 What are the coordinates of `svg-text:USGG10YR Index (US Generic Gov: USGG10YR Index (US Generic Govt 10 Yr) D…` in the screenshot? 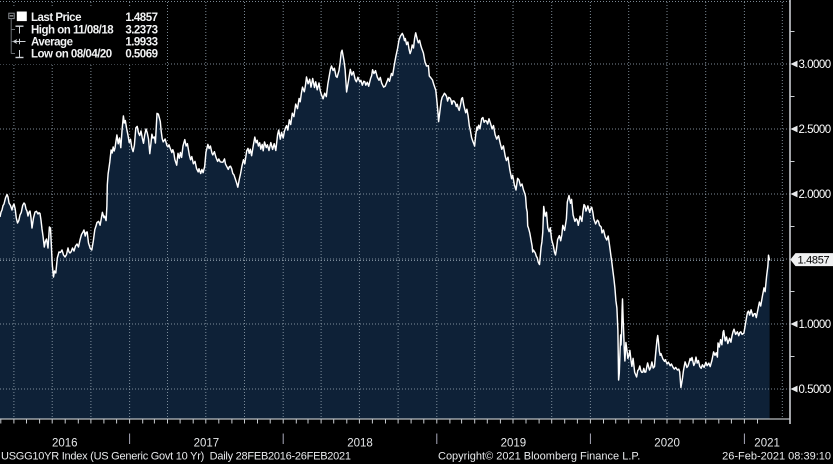 It's located at (176, 457).